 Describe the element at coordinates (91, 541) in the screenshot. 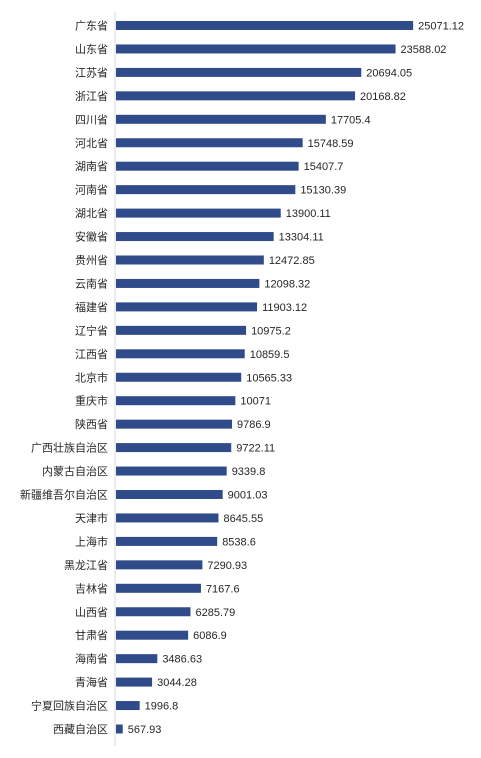

I see `category-label: 上海市` at that location.